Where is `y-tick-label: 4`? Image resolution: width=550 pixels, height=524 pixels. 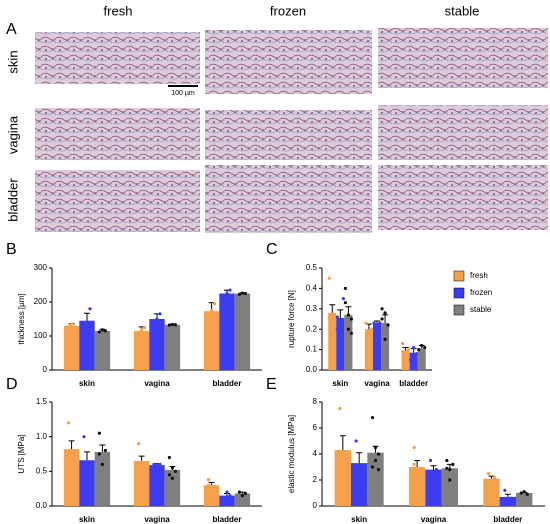 y-tick-label: 4 is located at coordinates (315, 453).